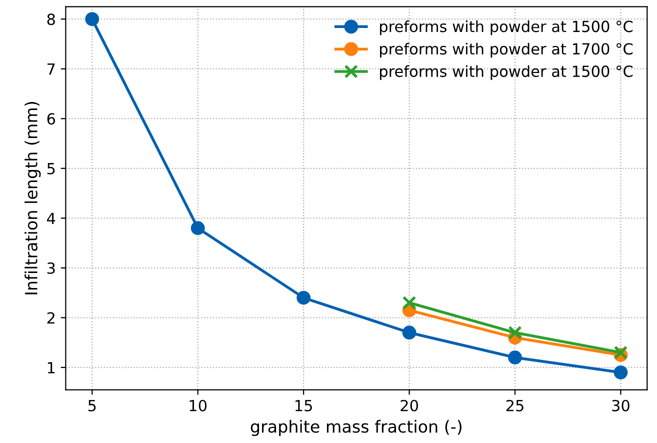 The height and width of the screenshot is (443, 657). What do you see at coordinates (51, 368) in the screenshot?
I see `y-tick-label: 1` at bounding box center [51, 368].